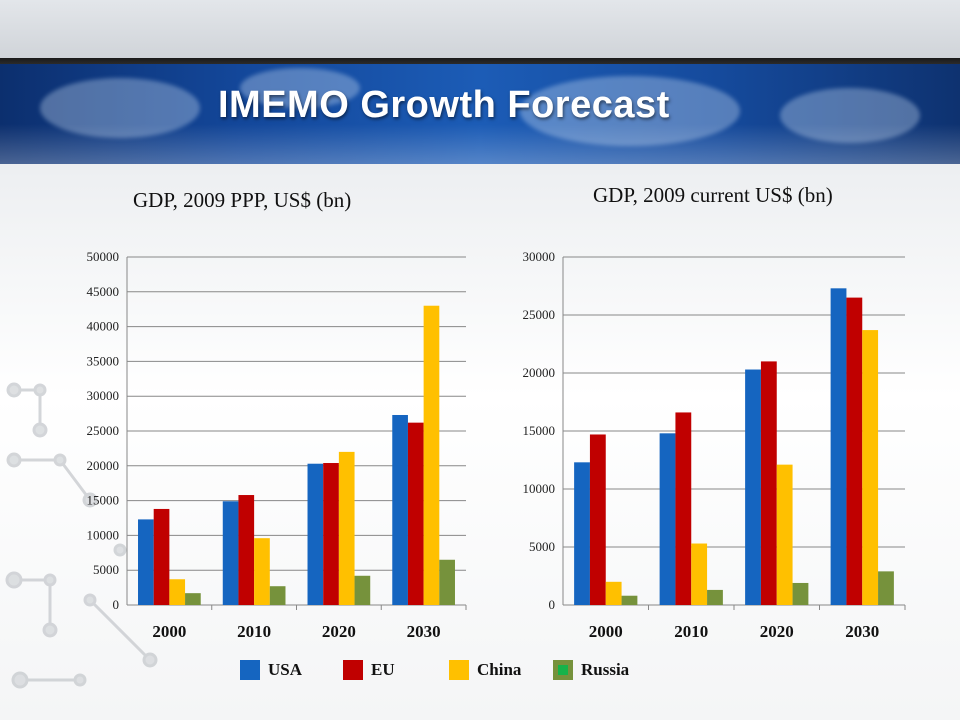 The height and width of the screenshot is (720, 960). I want to click on legend-label-eu: EU, so click(383, 669).